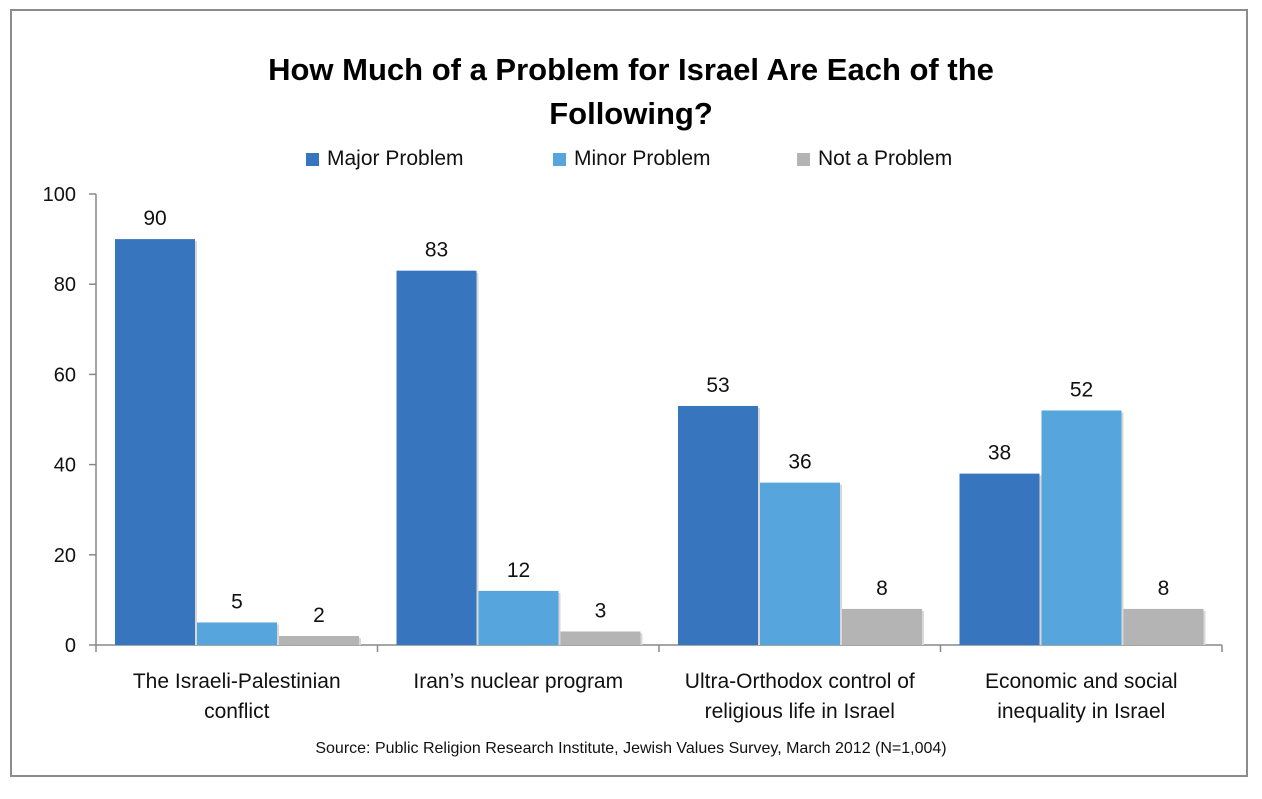 Image resolution: width=1262 pixels, height=799 pixels. Describe the element at coordinates (237, 601) in the screenshot. I see `data-label: 5` at that location.